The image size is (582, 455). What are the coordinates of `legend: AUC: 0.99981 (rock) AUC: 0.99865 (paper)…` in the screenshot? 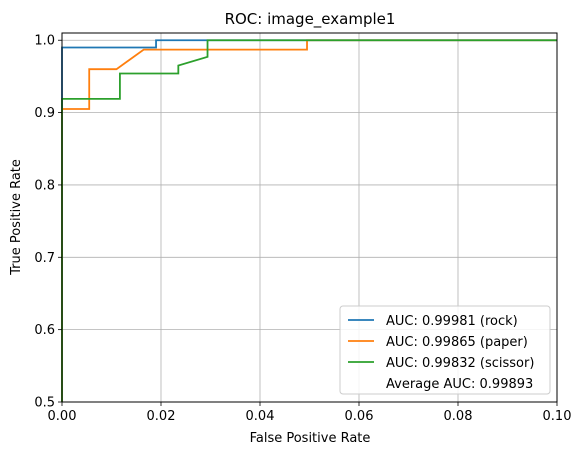 It's located at (445, 350).